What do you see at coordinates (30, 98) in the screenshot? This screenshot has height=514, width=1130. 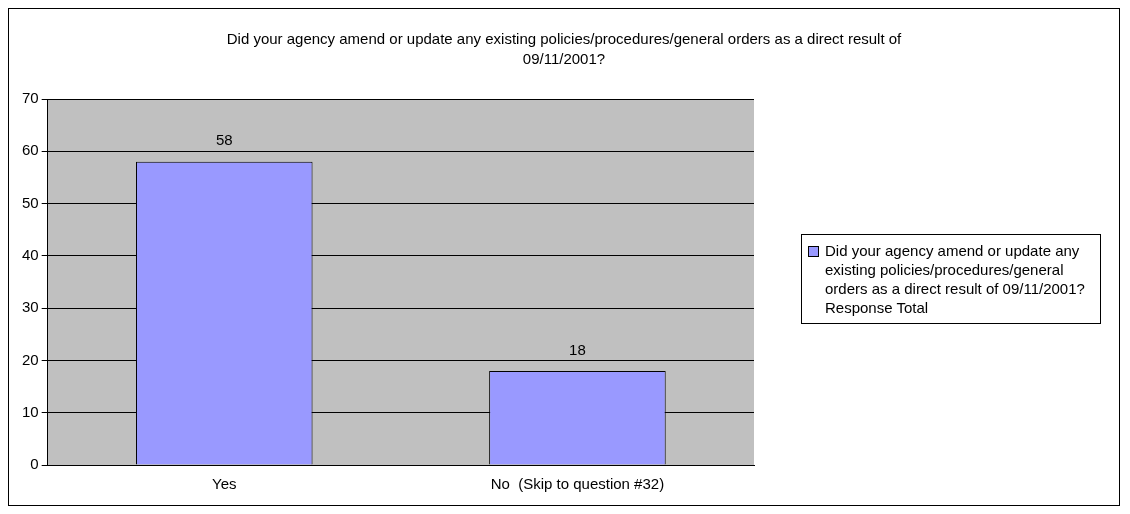 I see `y-tick-label: 70` at bounding box center [30, 98].